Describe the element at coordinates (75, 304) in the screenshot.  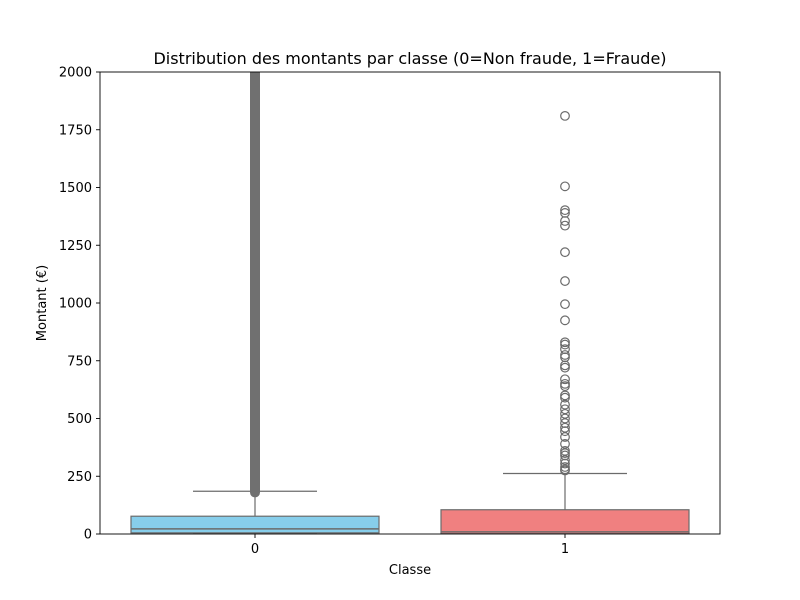
I see `y-tick-label-4: 1000` at that location.